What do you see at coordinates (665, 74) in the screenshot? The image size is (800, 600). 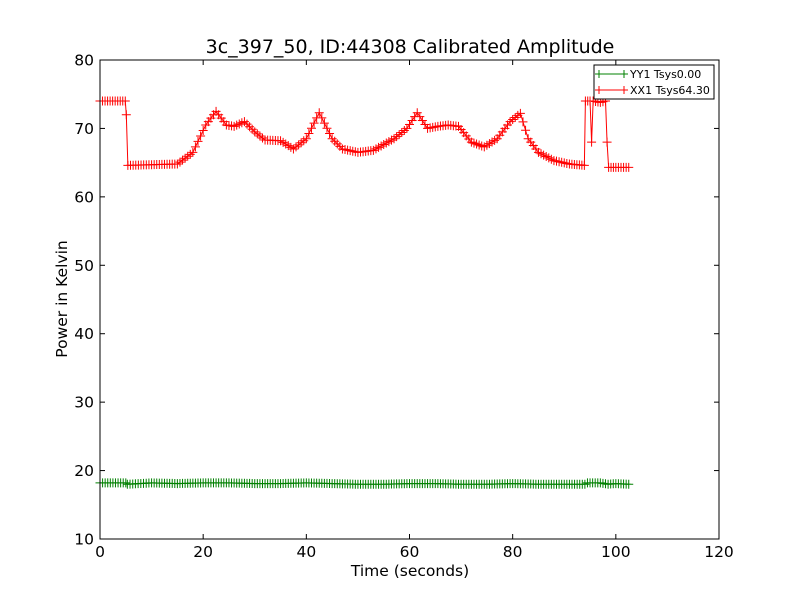 I see `legend-label-yy1: YY1 Tsys0.00` at bounding box center [665, 74].